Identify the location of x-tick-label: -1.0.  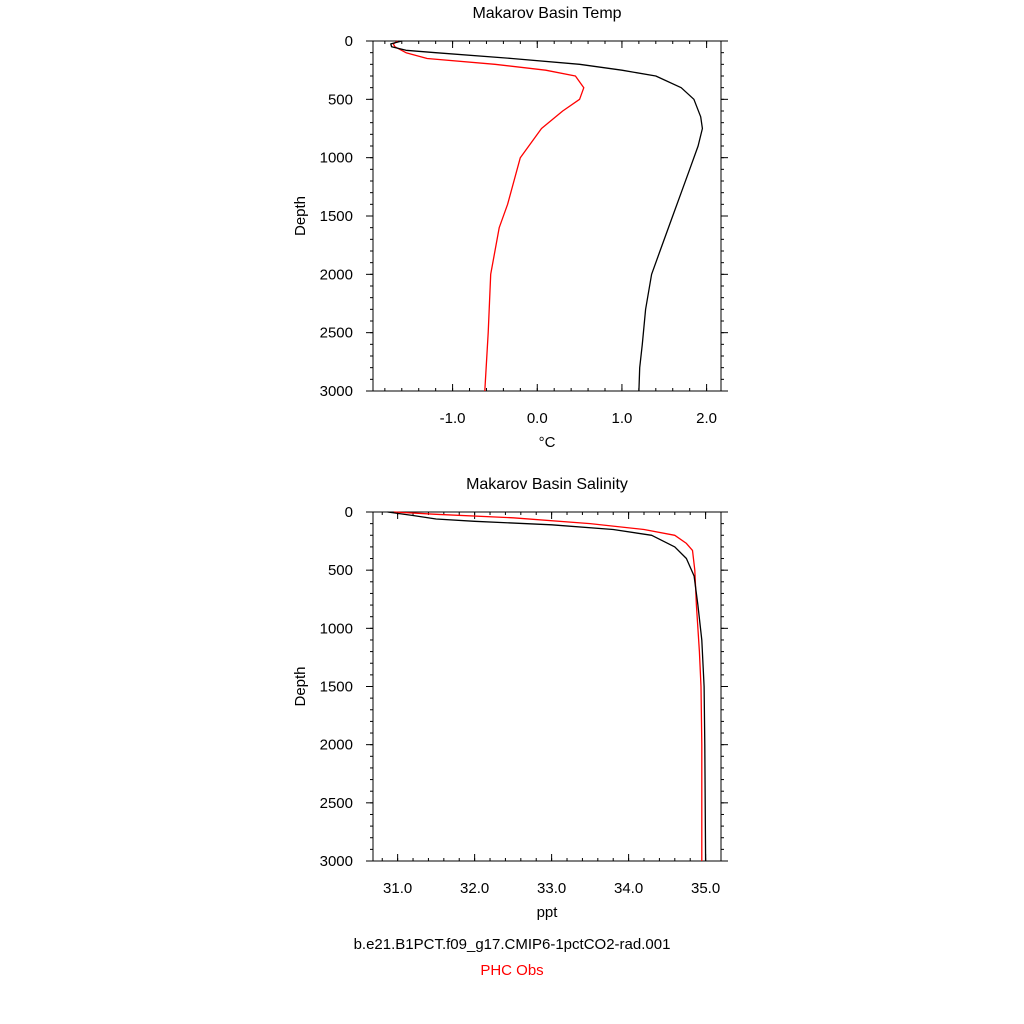
(453, 418).